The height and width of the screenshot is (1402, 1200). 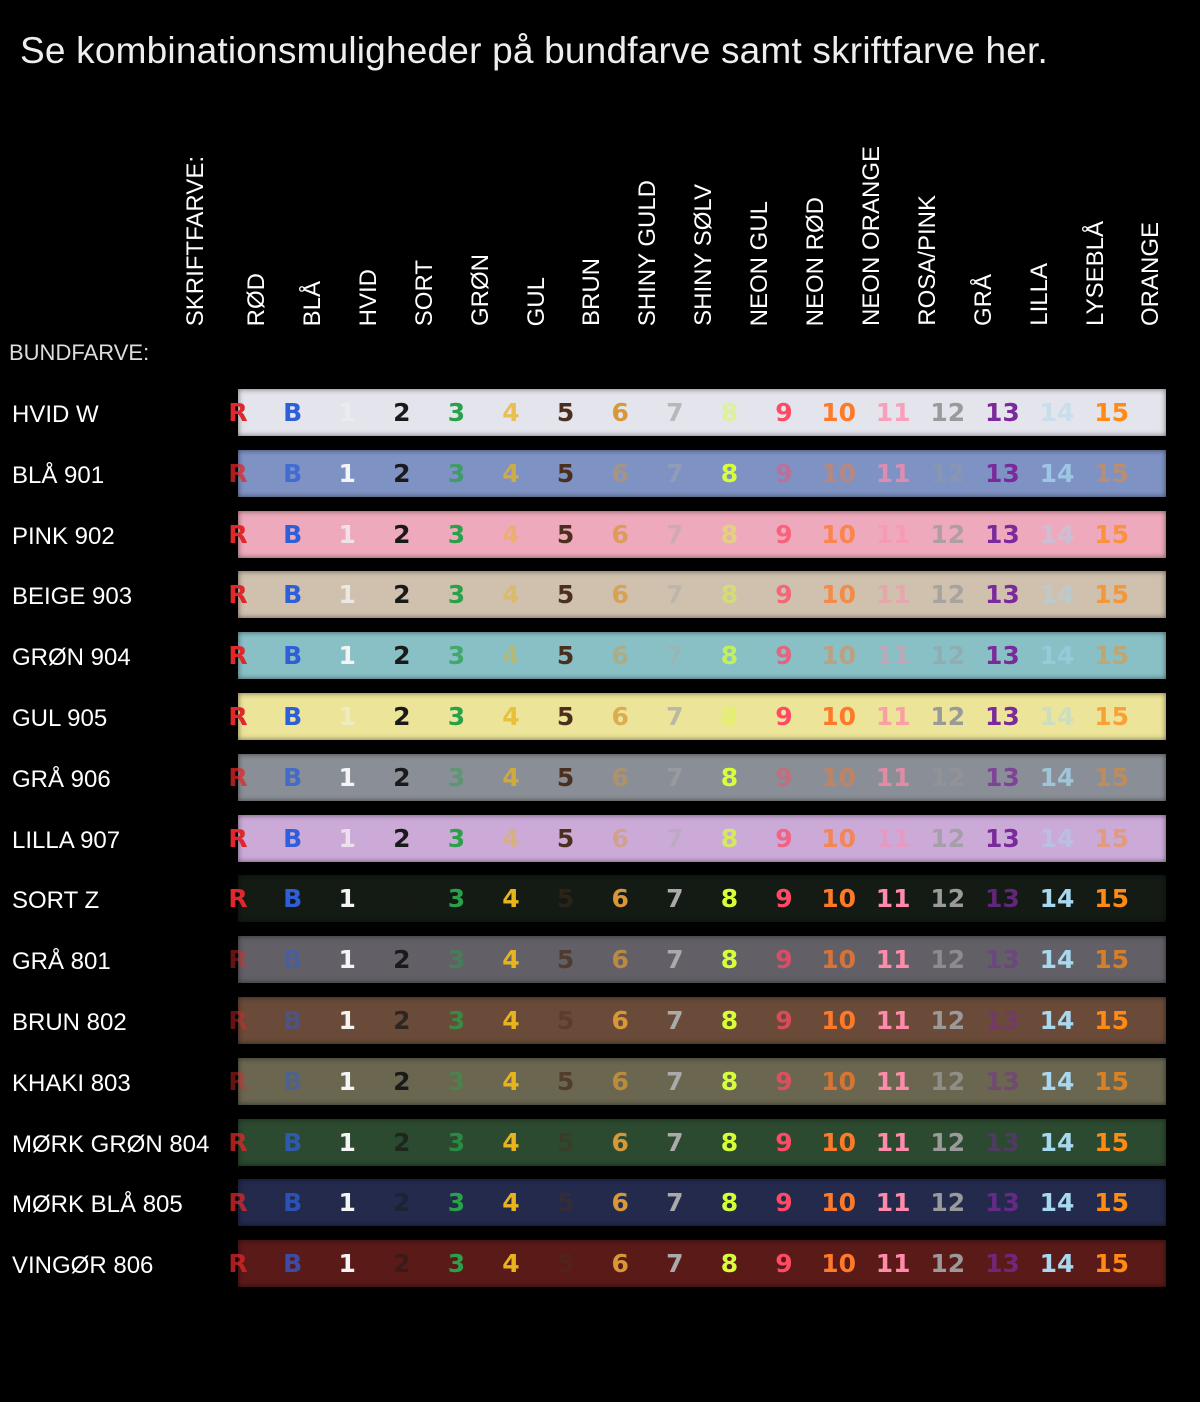 I want to click on column-header: NEON RØD, so click(x=815, y=261).